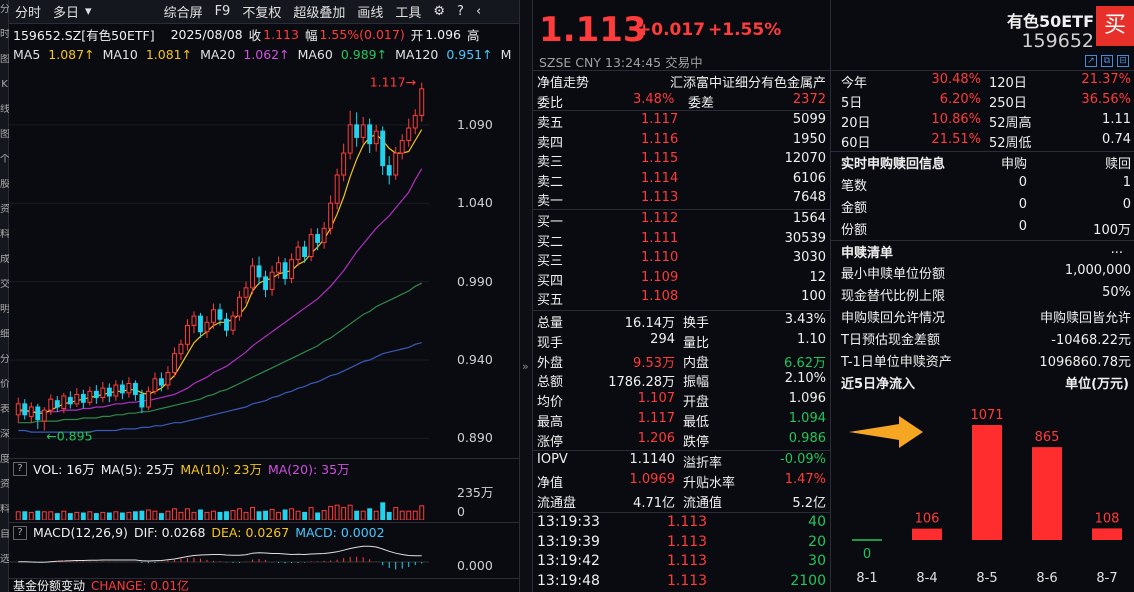  What do you see at coordinates (1107, 61) in the screenshot?
I see `copy-icon: ⧉` at bounding box center [1107, 61].